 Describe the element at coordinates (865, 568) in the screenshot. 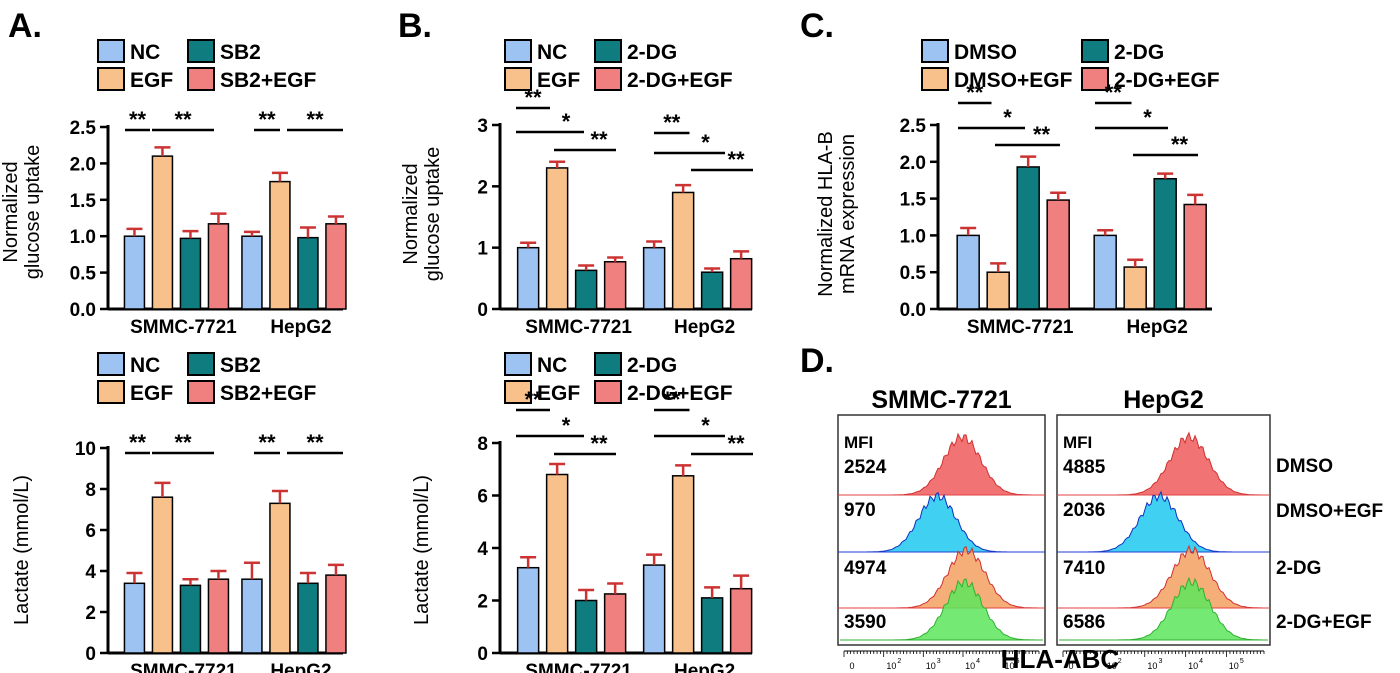

I see `mfi-value: 4974` at that location.